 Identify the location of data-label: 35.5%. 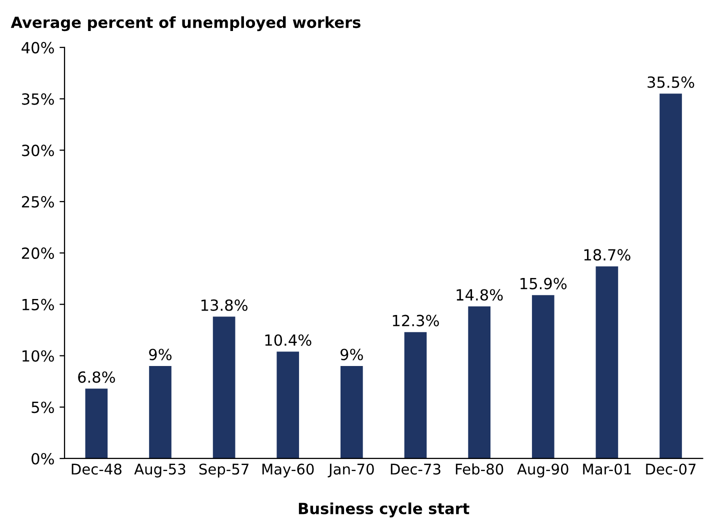
(671, 82).